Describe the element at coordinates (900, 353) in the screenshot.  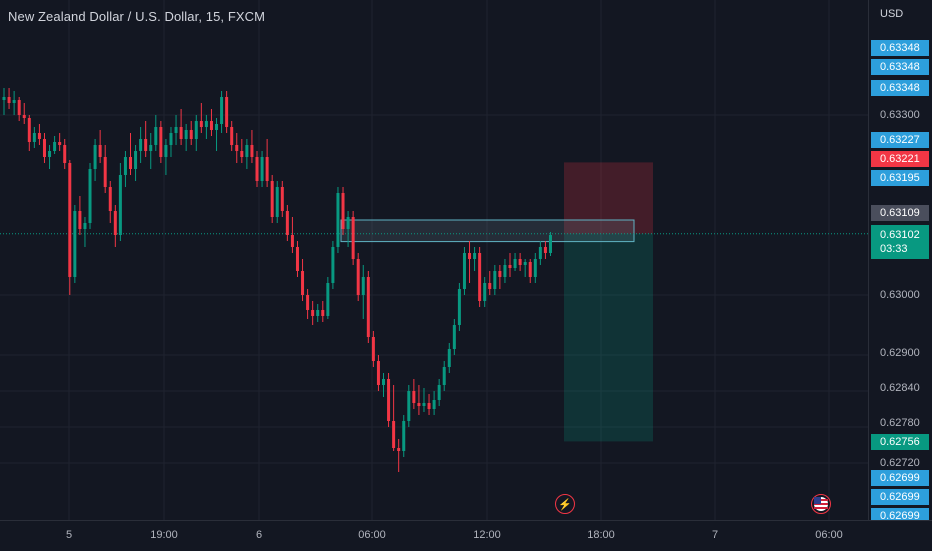
I see `price-tick-label: 0.62900` at that location.